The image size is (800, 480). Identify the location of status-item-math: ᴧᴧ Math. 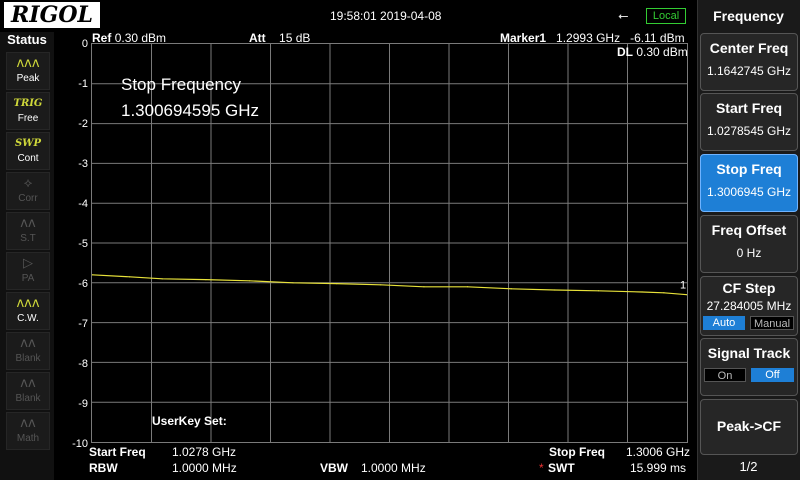
(28, 431).